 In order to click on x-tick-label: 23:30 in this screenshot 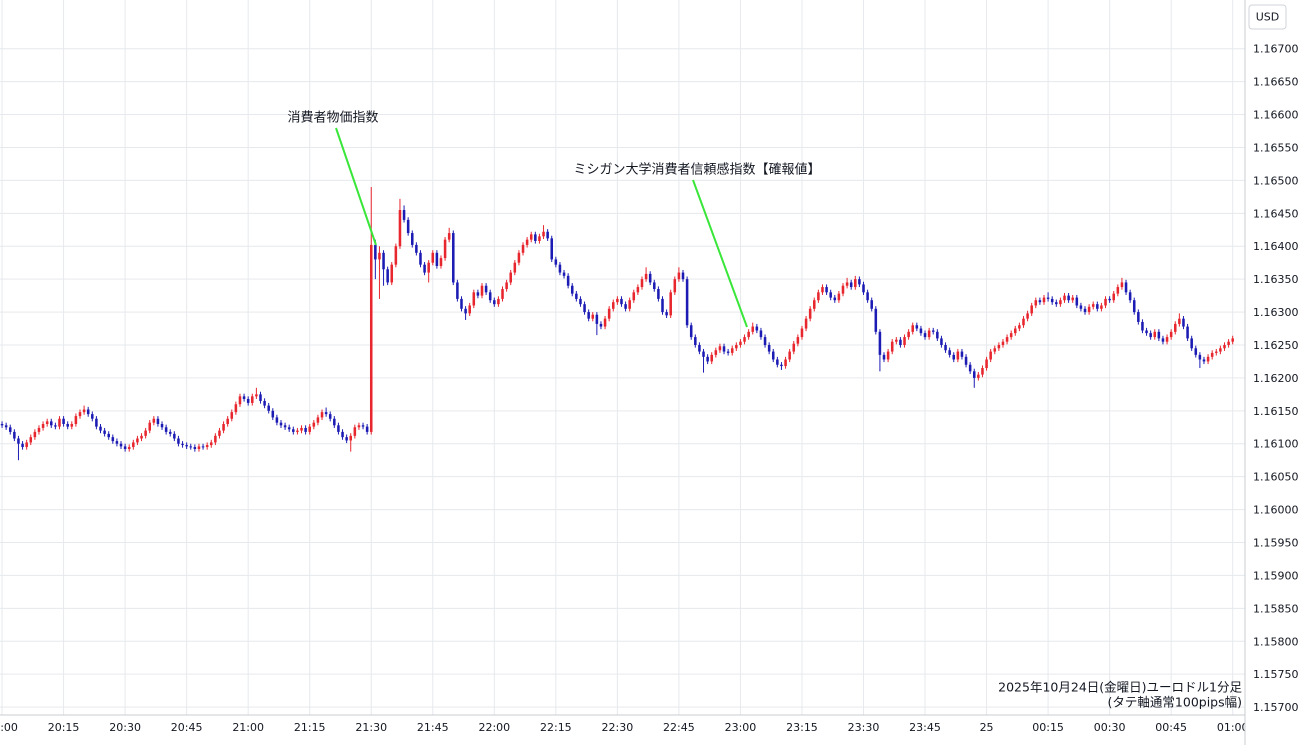, I will do `click(864, 727)`.